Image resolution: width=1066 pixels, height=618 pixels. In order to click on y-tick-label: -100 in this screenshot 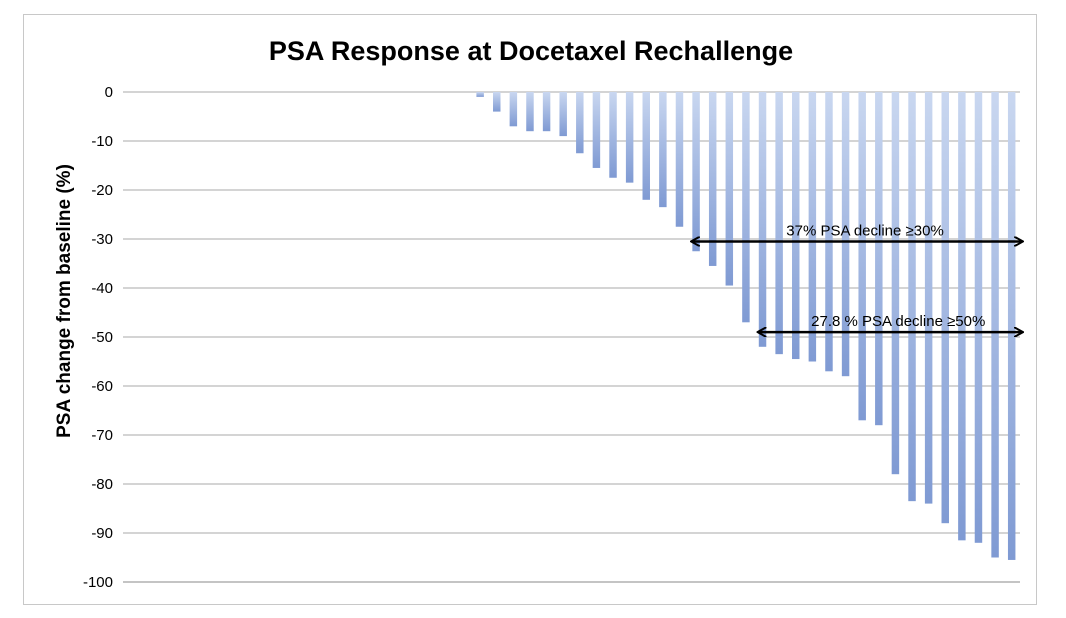, I will do `click(98, 582)`.